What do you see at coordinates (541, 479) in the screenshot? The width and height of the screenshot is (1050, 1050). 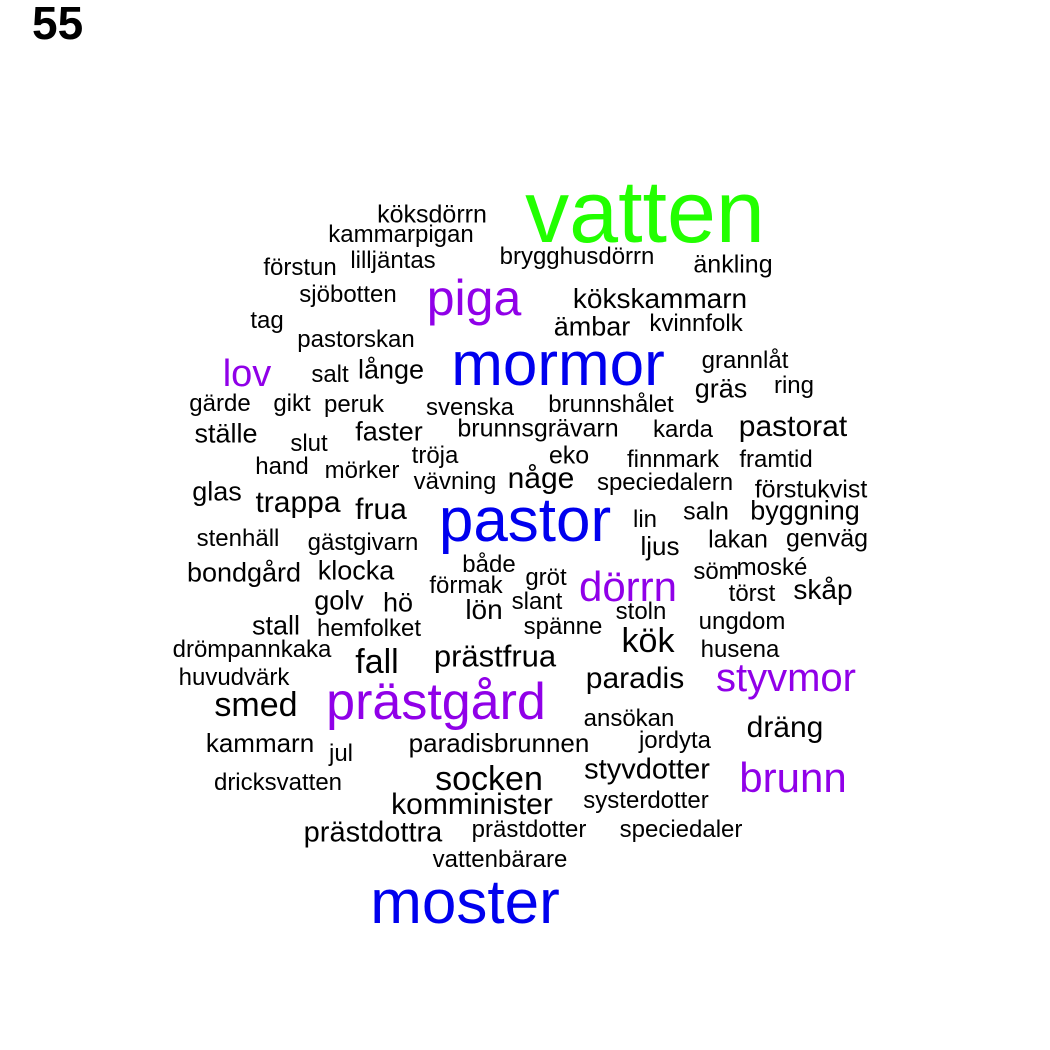 I see `word-nage: någe` at bounding box center [541, 479].